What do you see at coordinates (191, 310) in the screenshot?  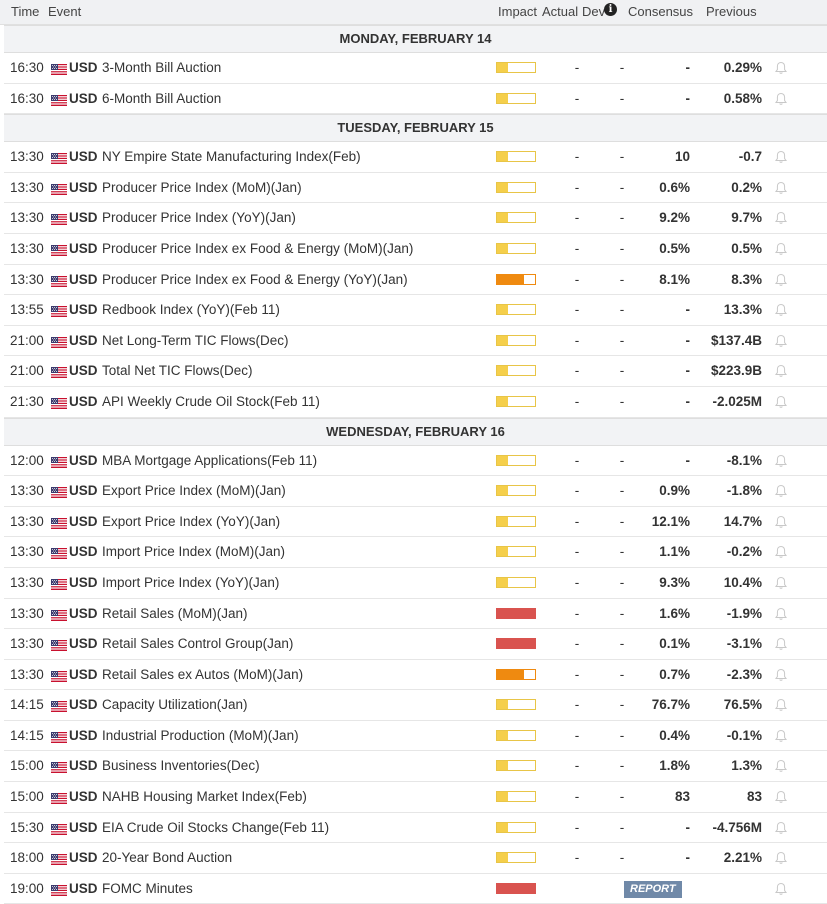 I see `event-name: Redbook Index (YoY)(Feb 11)` at bounding box center [191, 310].